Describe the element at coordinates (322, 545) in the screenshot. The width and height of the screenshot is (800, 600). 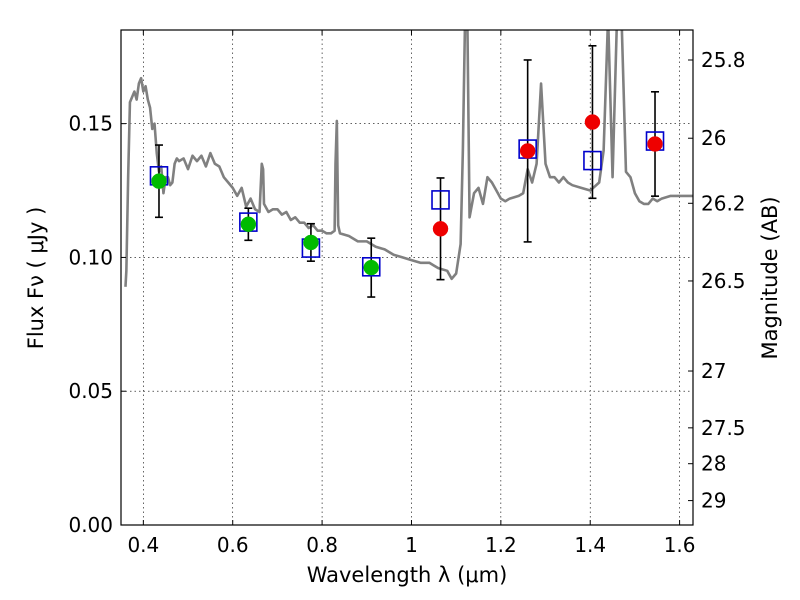
I see `x-tick-label: 0.8` at that location.